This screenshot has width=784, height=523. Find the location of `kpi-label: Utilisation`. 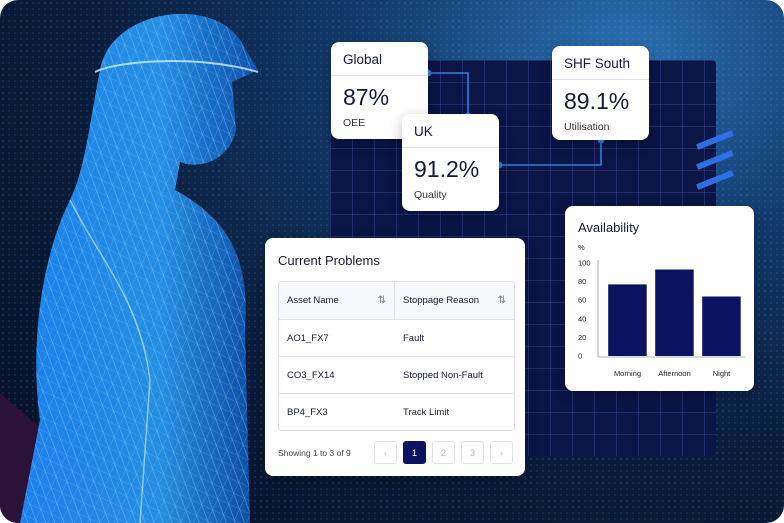

kpi-label: Utilisation is located at coordinates (587, 127).